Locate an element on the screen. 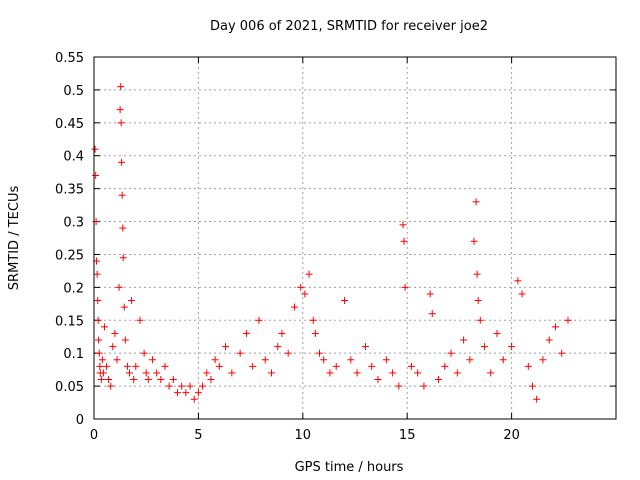 The width and height of the screenshot is (640, 480). y-tick-label: 0.2 is located at coordinates (73, 288).